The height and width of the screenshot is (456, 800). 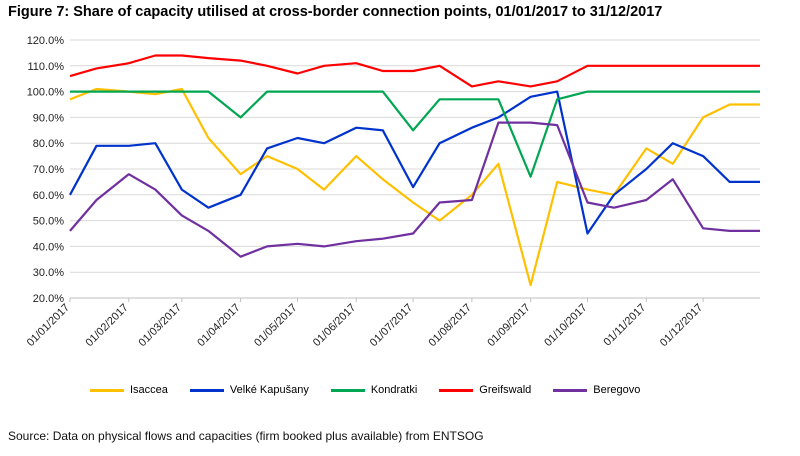 What do you see at coordinates (617, 390) in the screenshot?
I see `legend-label: Beregovo` at bounding box center [617, 390].